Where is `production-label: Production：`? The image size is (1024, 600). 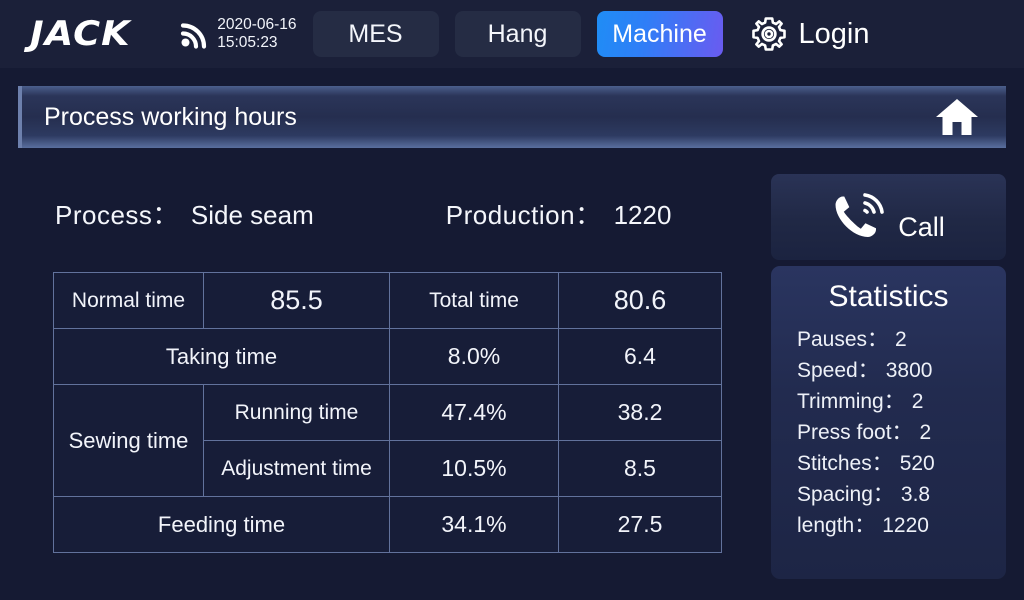 production-label: Production： is located at coordinates (523, 215).